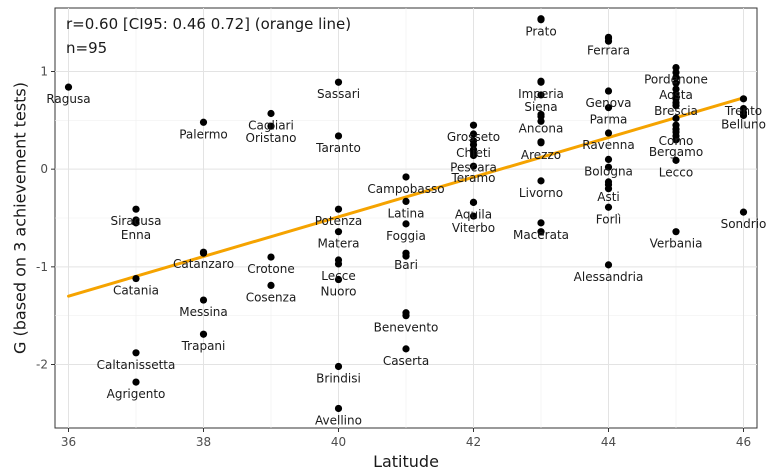 This screenshot has height=474, width=768. Describe the element at coordinates (338, 442) in the screenshot. I see `x-tick-label: 40` at that location.